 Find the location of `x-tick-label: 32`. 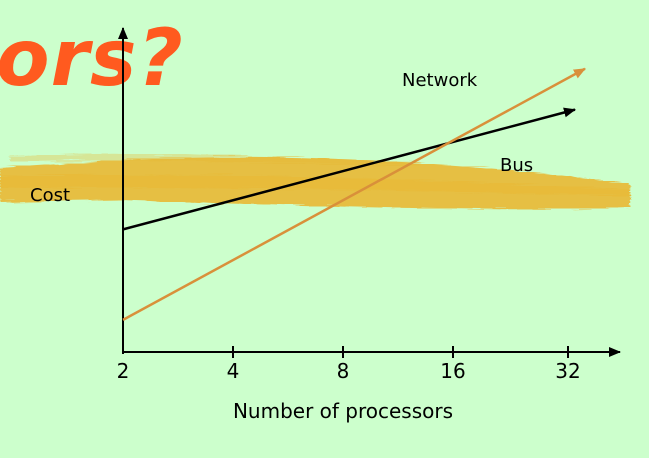

x-tick-label: 32 is located at coordinates (567, 371).